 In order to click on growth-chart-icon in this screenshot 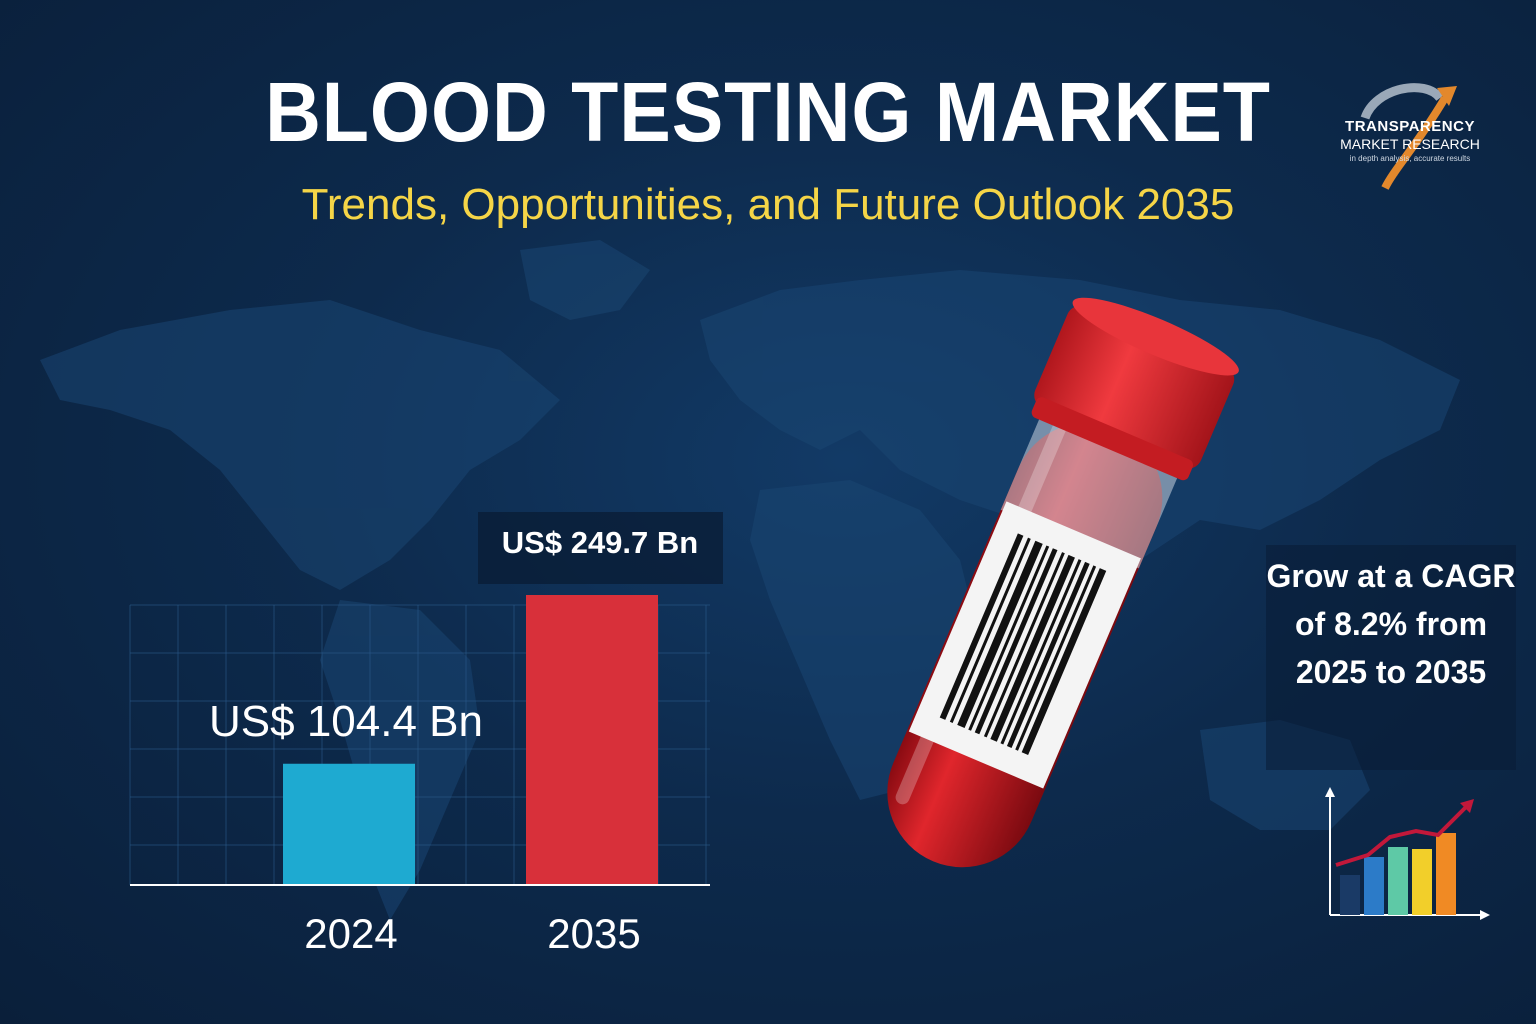, I will do `click(1407, 853)`.